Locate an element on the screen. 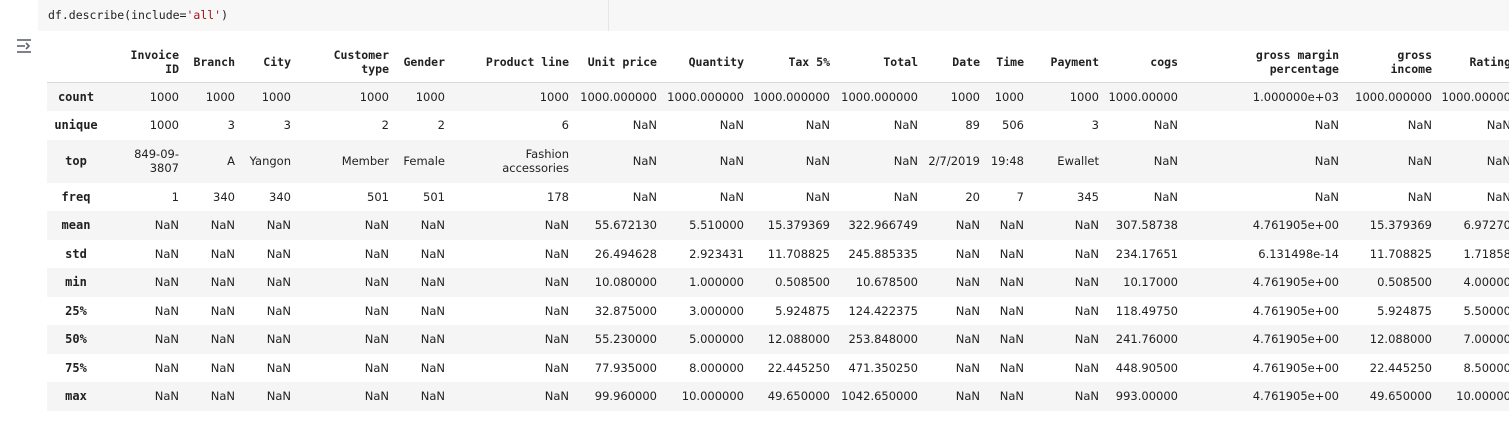 The height and width of the screenshot is (423, 1509). table-cell: 7 is located at coordinates (1020, 196).